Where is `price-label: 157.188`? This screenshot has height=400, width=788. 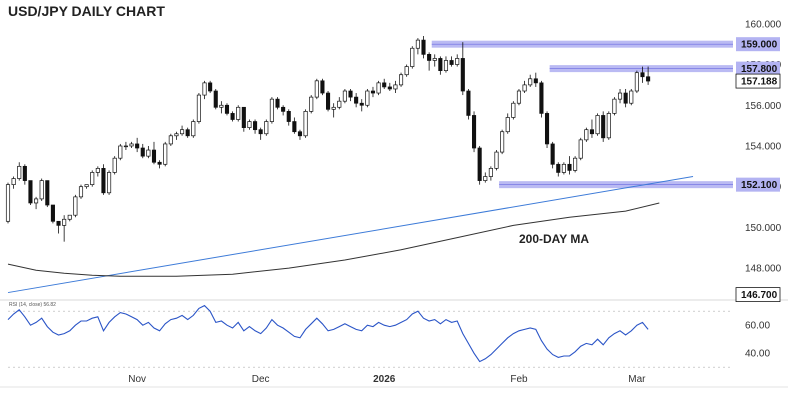
price-label: 157.188 is located at coordinates (759, 82).